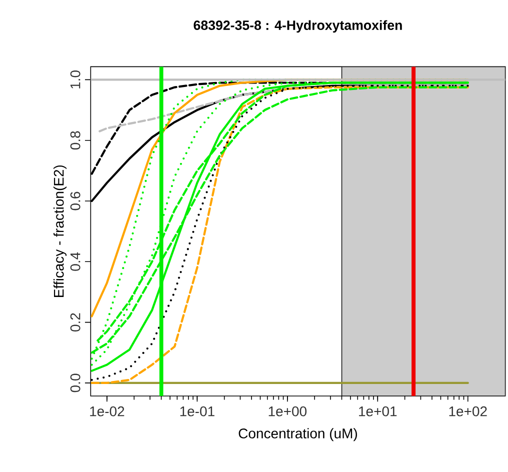 This screenshot has height=472, width=508. What do you see at coordinates (75, 140) in the screenshot?
I see `y-tick-label: 0.8` at bounding box center [75, 140].